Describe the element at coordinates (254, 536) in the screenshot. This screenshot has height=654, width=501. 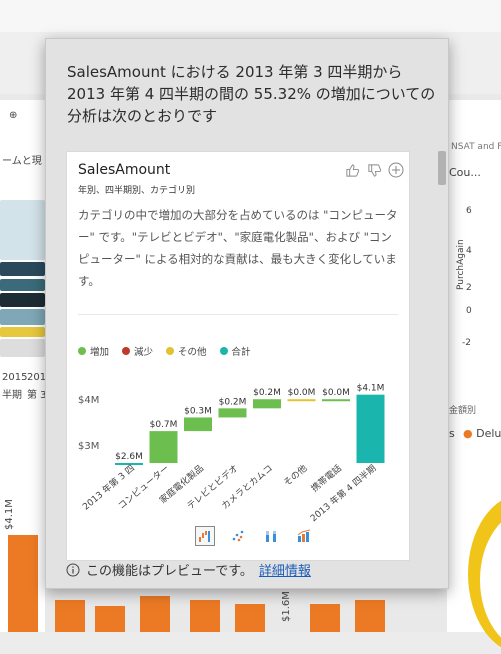
I see `chart-type-switcher` at that location.